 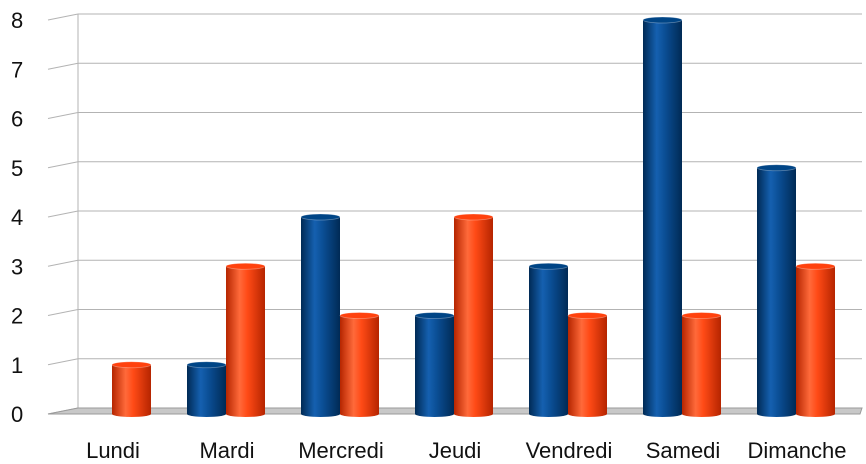 I want to click on y-tick-label: 4, so click(x=17, y=217).